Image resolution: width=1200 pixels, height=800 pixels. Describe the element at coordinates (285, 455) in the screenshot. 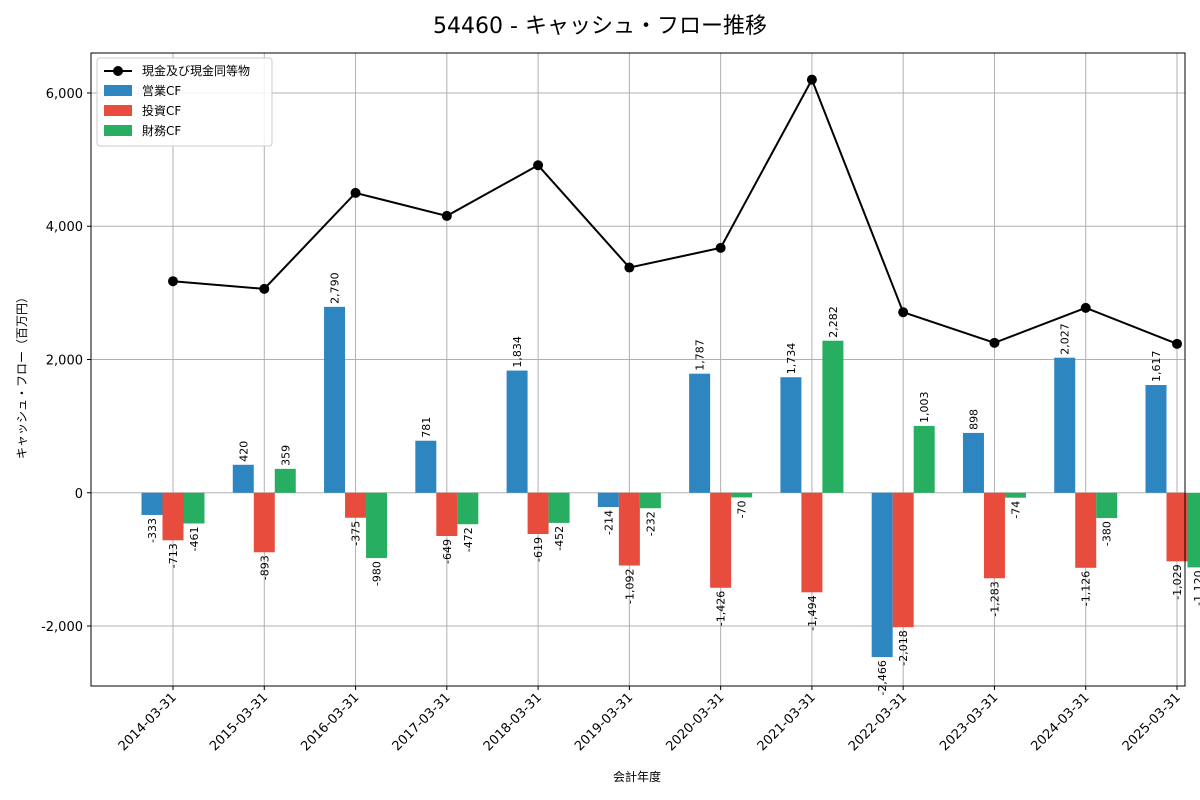

I see `data-label: 359` at that location.